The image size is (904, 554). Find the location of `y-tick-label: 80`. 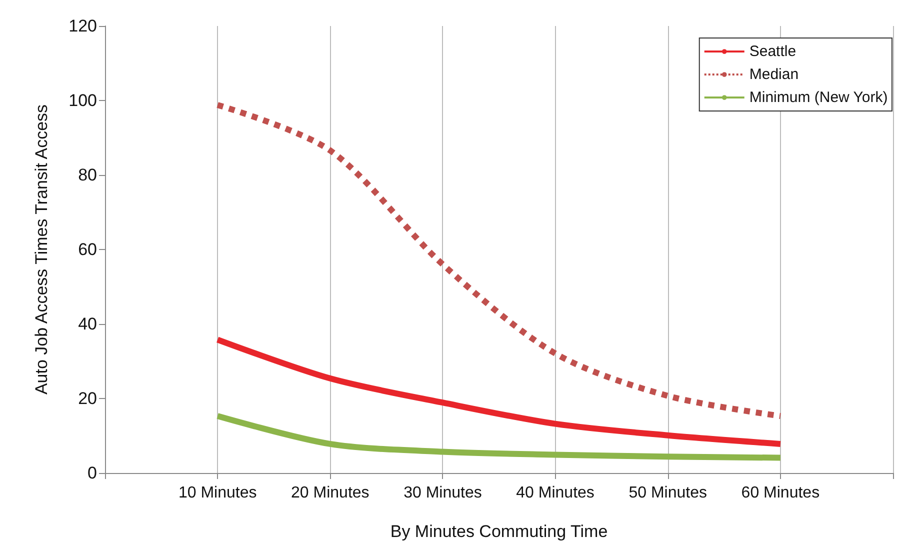

y-tick-label: 80 is located at coordinates (87, 175).